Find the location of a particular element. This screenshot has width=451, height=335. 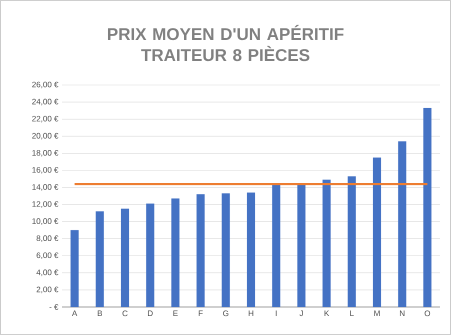

x-tick-label: C is located at coordinates (125, 313).